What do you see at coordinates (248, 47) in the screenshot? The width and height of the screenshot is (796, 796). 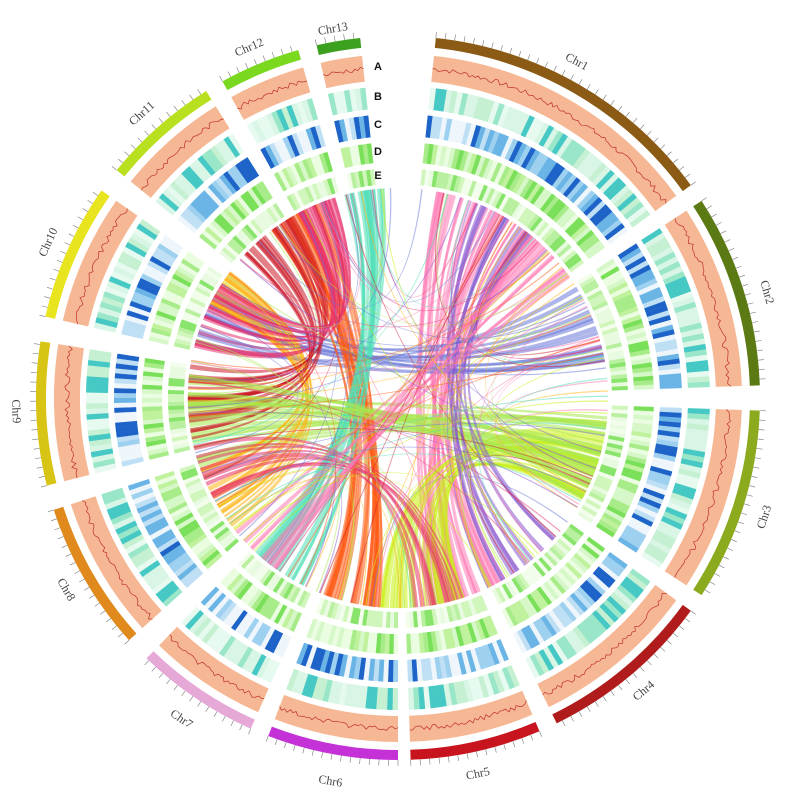 I see `chromosome-label: Chr12` at bounding box center [248, 47].